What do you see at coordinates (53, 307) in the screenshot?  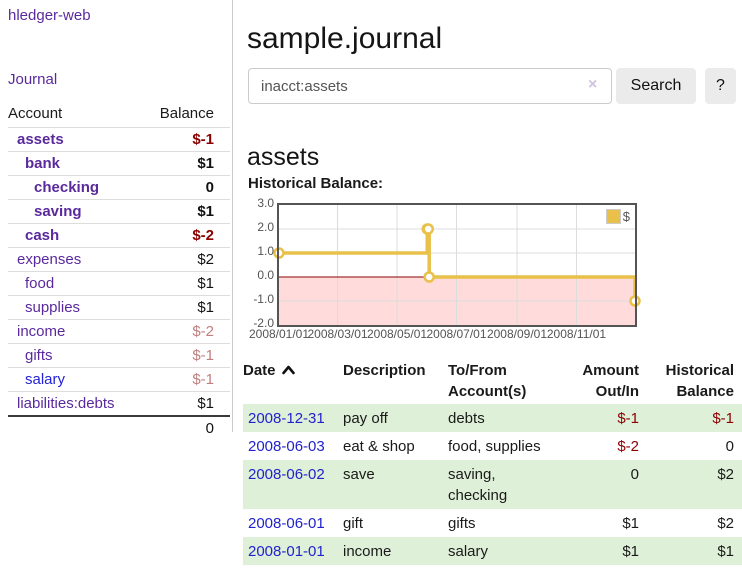 I see `account-link-supplies: supplies` at bounding box center [53, 307].